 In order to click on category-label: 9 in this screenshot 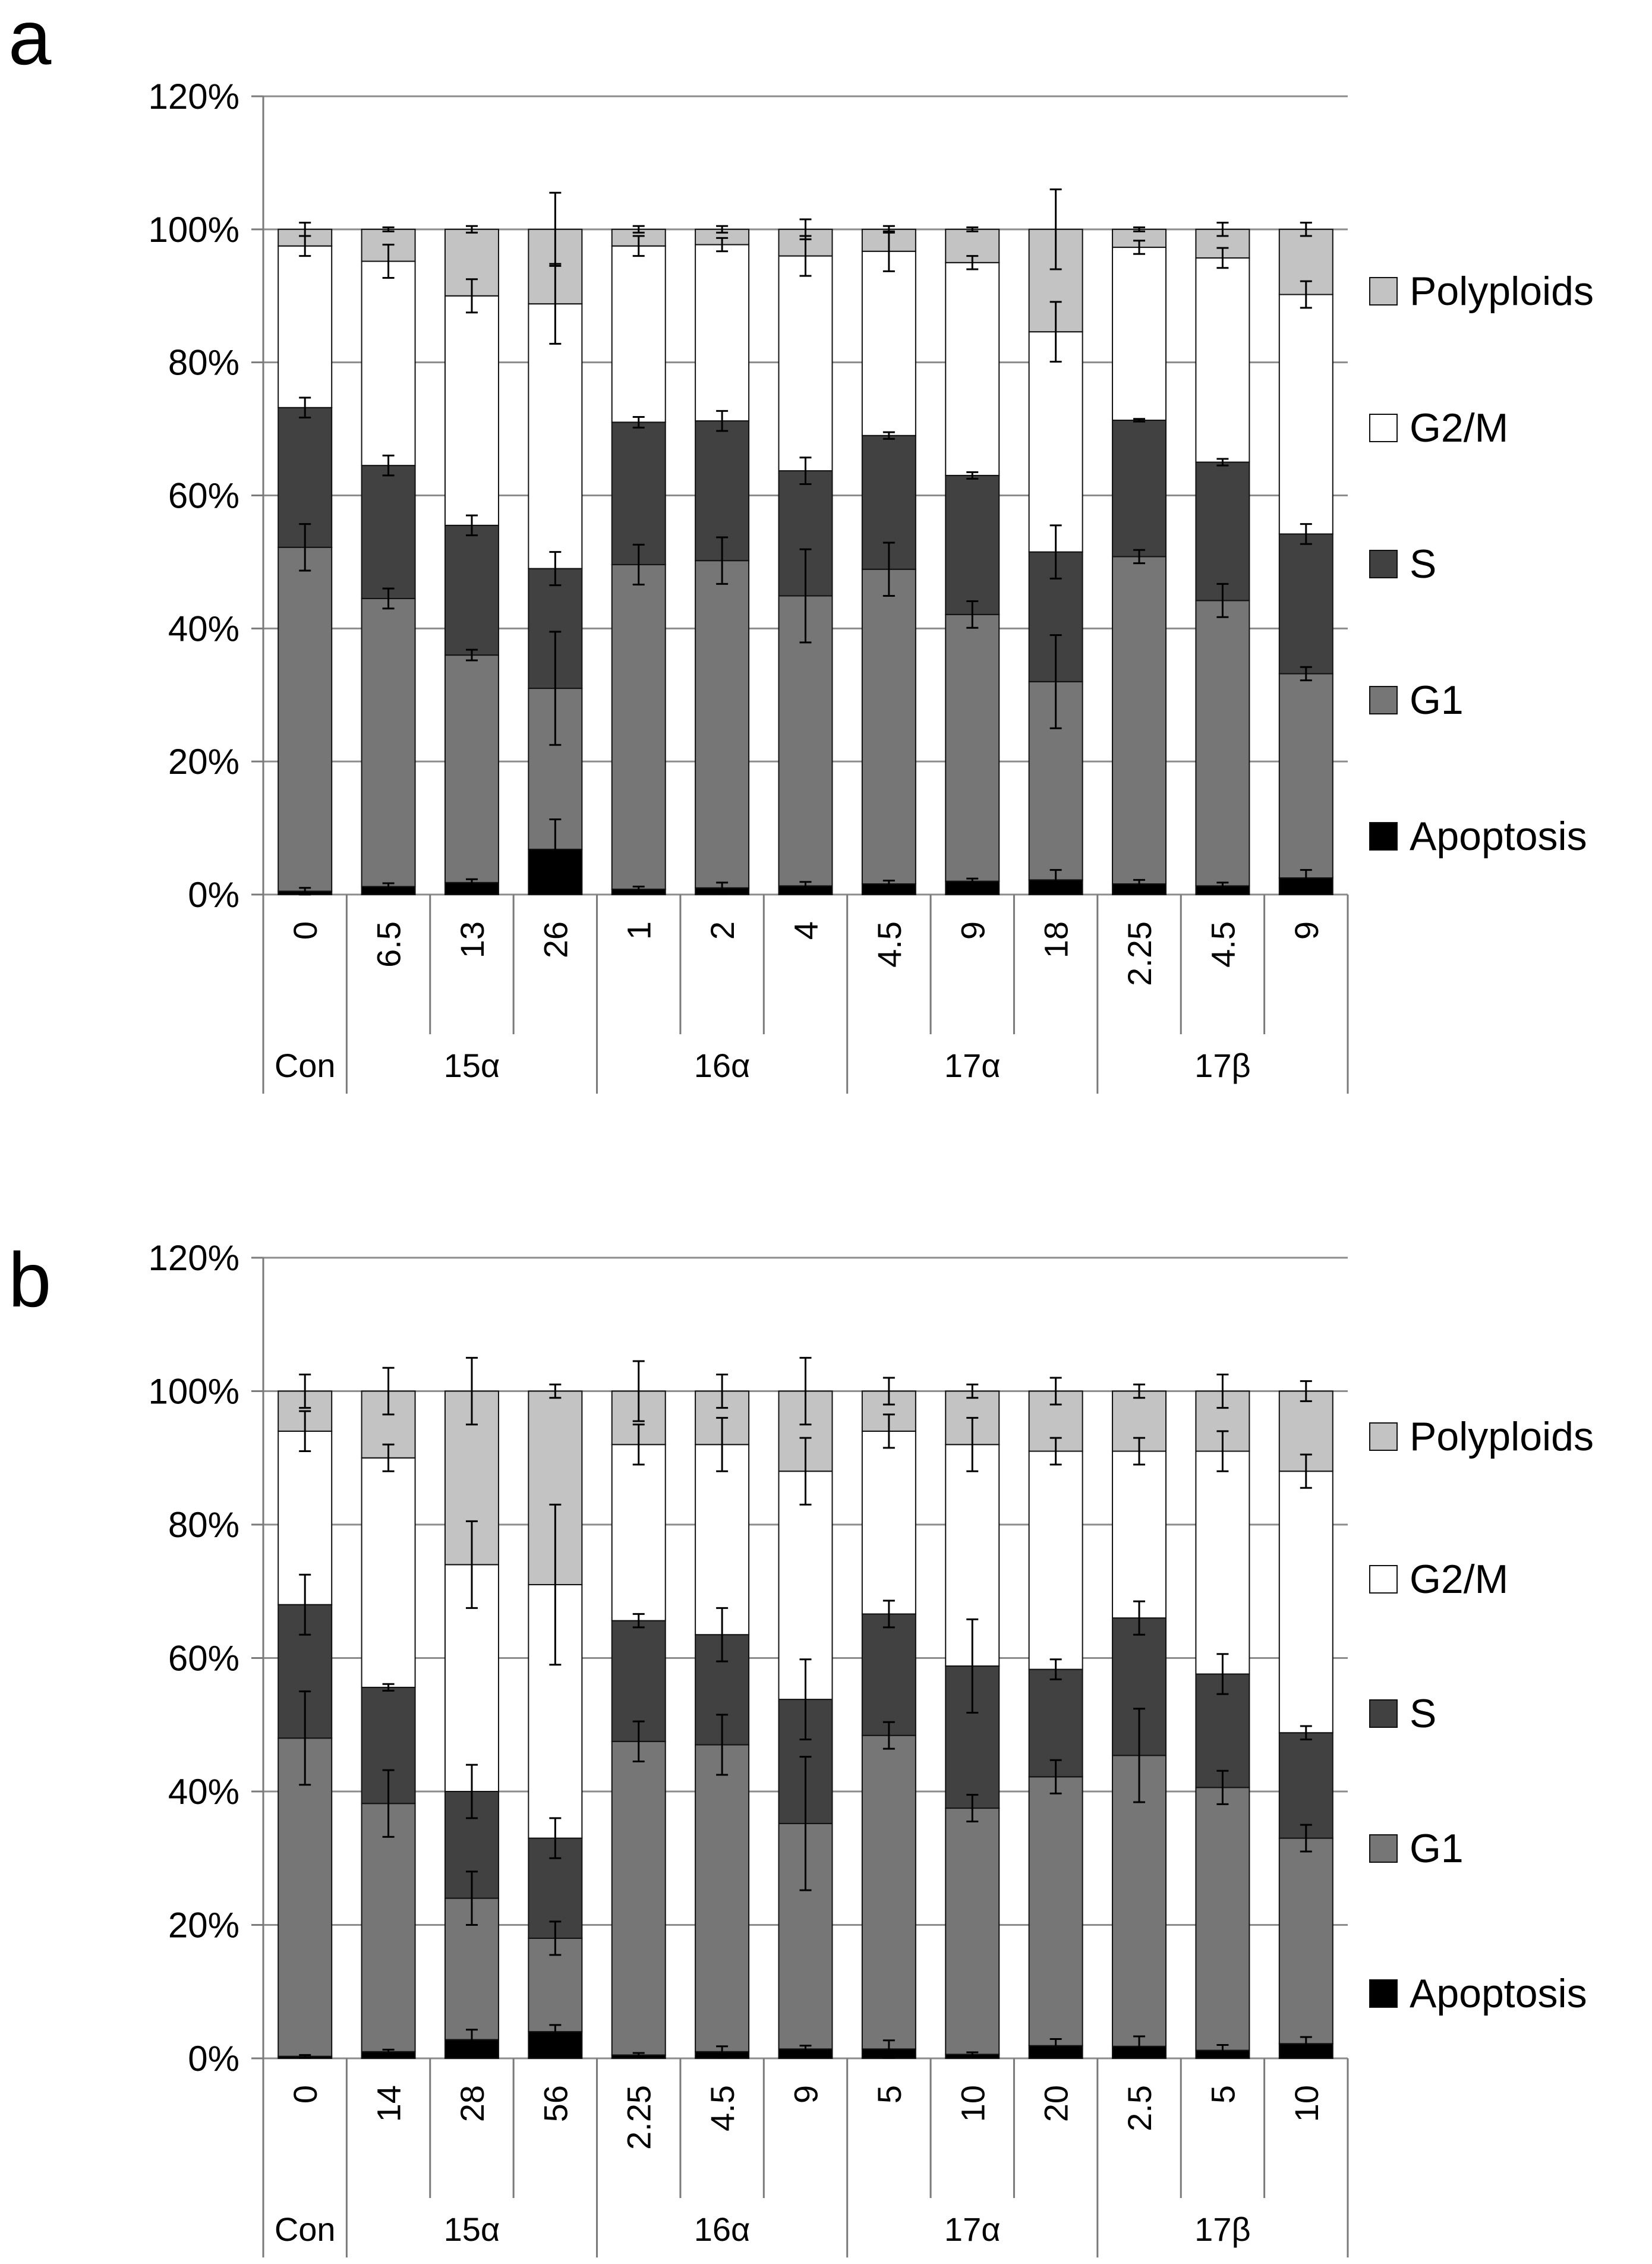, I will do `click(973, 930)`.